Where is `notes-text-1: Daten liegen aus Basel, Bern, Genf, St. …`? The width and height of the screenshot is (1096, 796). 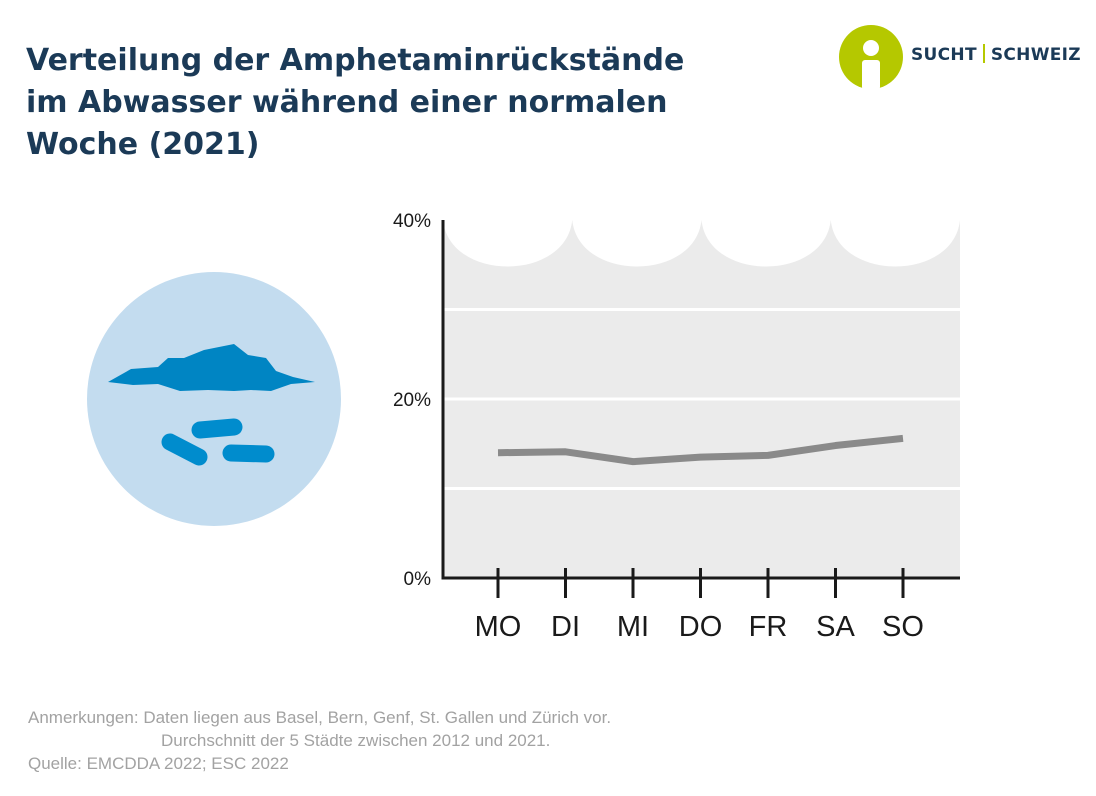
notes-text-1: Daten liegen aus Basel, Bern, Genf, St. … is located at coordinates (377, 717).